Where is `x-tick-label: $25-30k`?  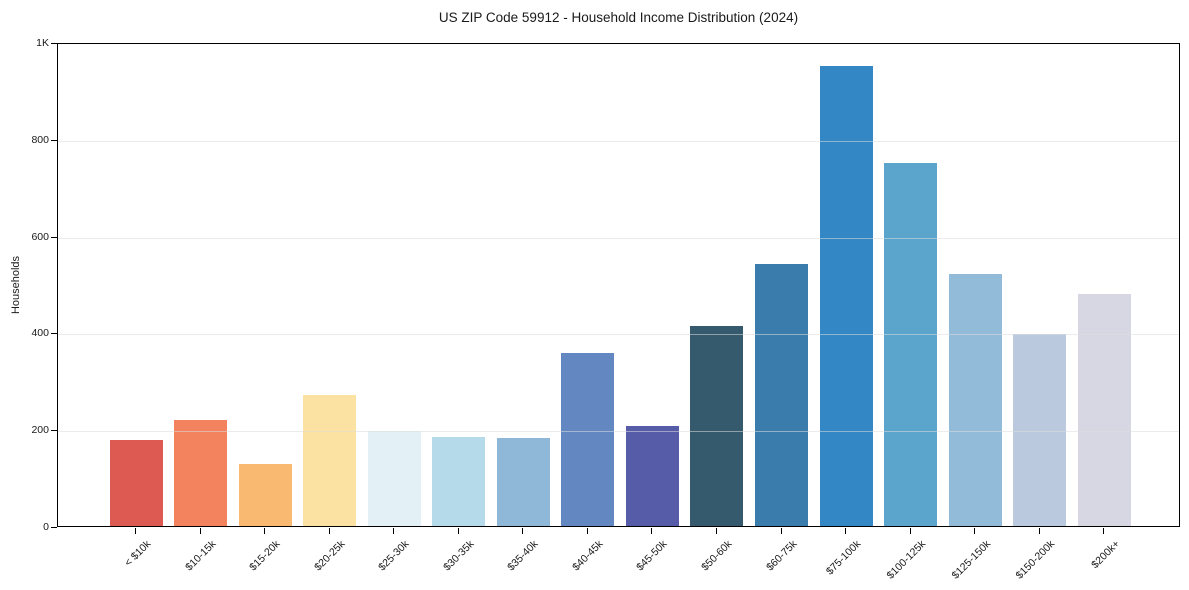
x-tick-label: $25-30k is located at coordinates (394, 556).